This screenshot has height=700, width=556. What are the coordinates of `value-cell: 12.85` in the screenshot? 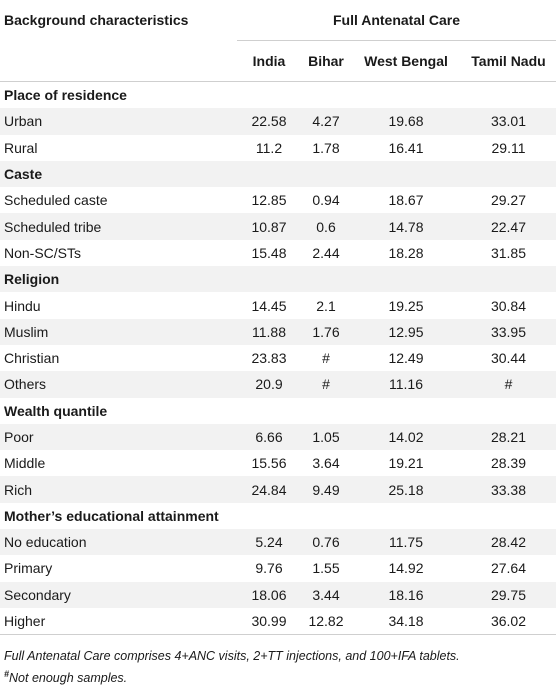 It's located at (269, 200).